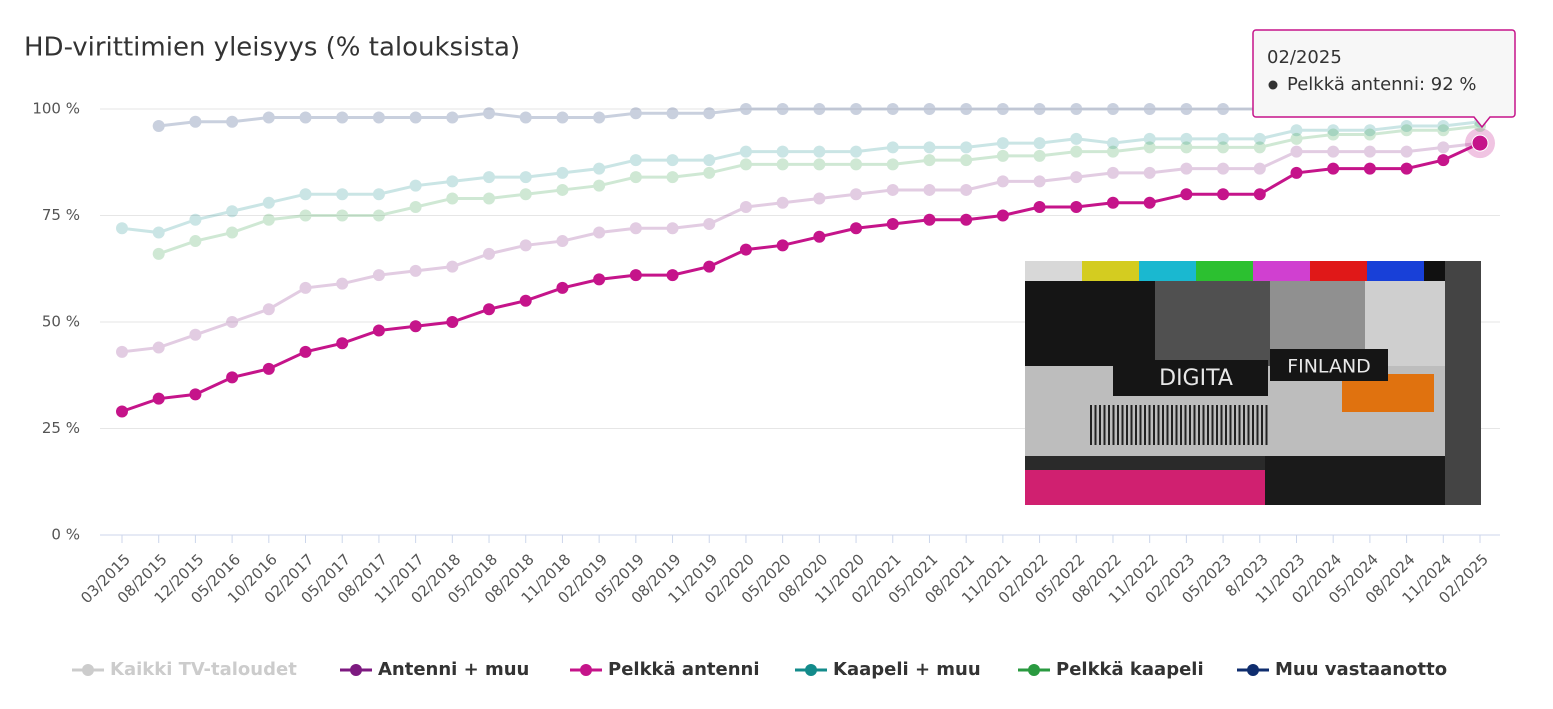  I want to click on test-card-image: DIGITA FINLAND, so click(1253, 383).